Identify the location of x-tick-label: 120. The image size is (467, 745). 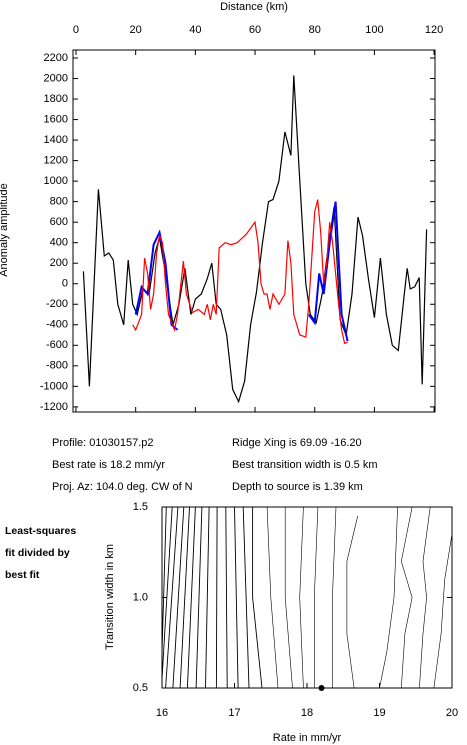
(434, 30).